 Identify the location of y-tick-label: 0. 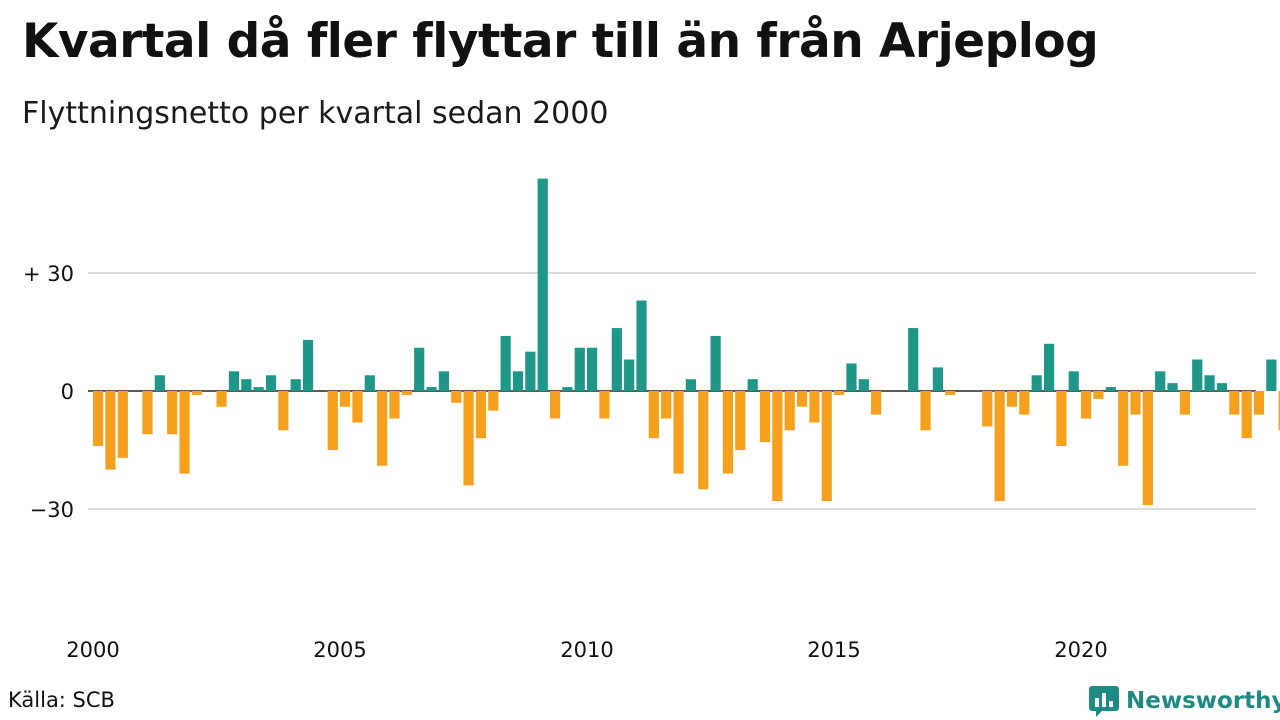
(67, 392).